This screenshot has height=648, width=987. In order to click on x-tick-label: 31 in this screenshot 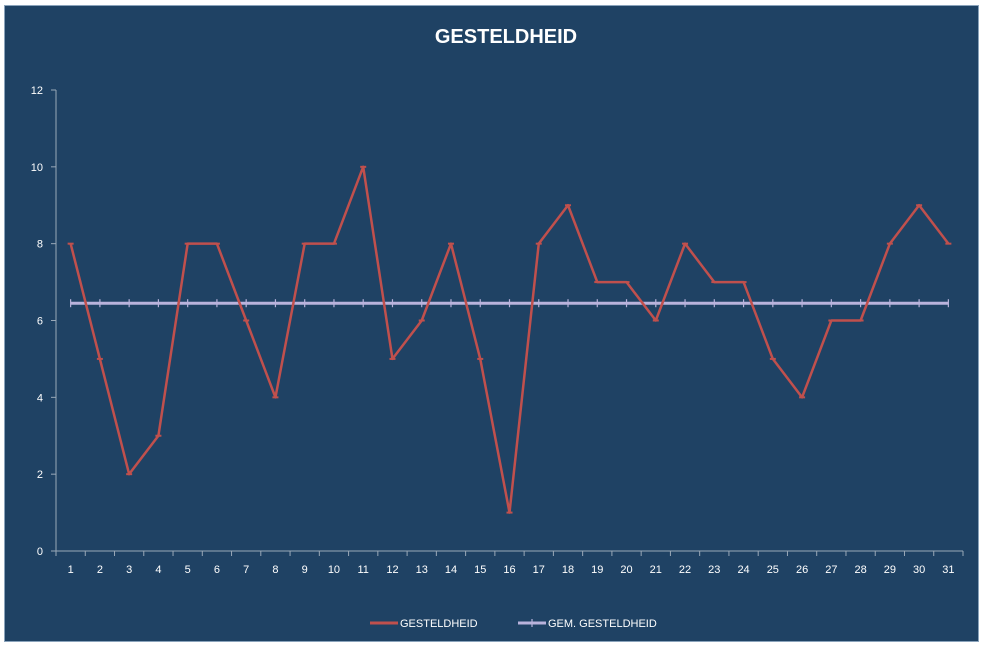, I will do `click(948, 570)`.